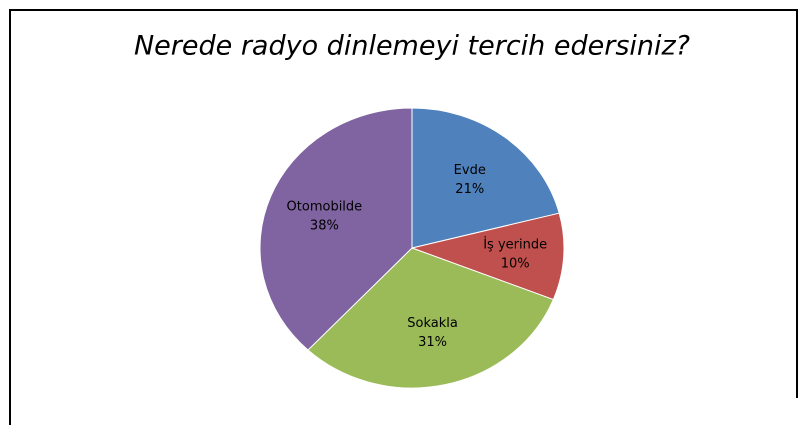  What do you see at coordinates (470, 170) in the screenshot?
I see `slice-label: Evde` at bounding box center [470, 170].